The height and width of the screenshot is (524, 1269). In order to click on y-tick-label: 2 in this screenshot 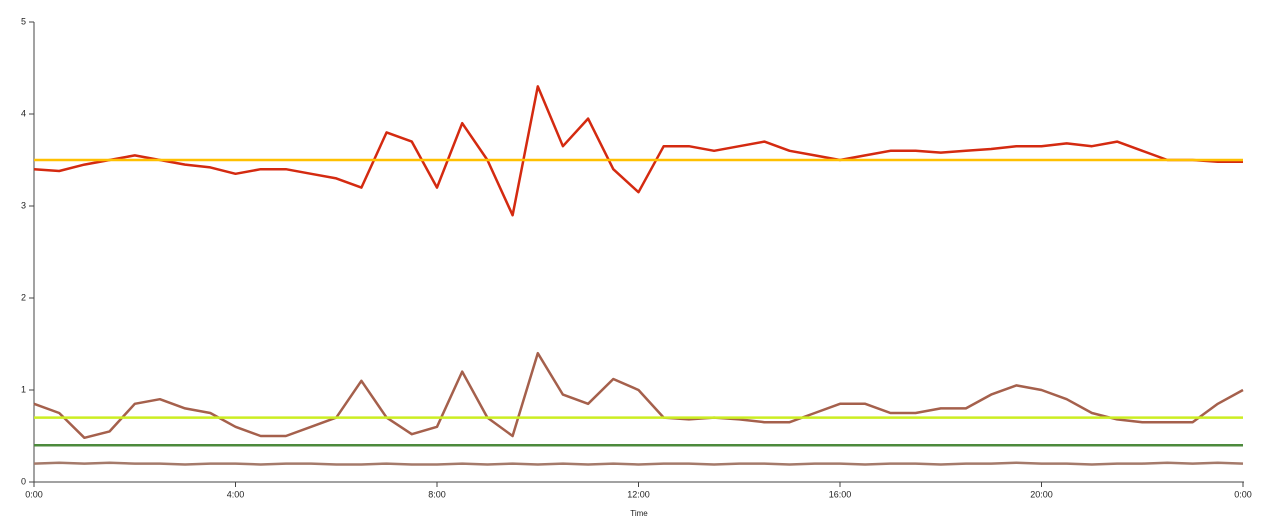, I will do `click(23, 297)`.